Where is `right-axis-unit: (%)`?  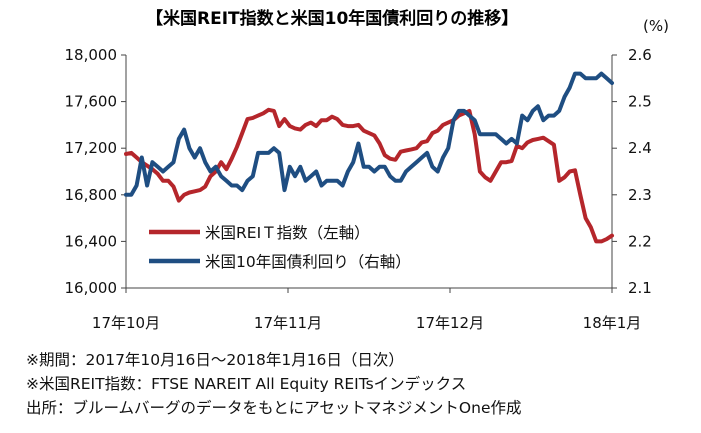 right-axis-unit: (%) is located at coordinates (656, 26).